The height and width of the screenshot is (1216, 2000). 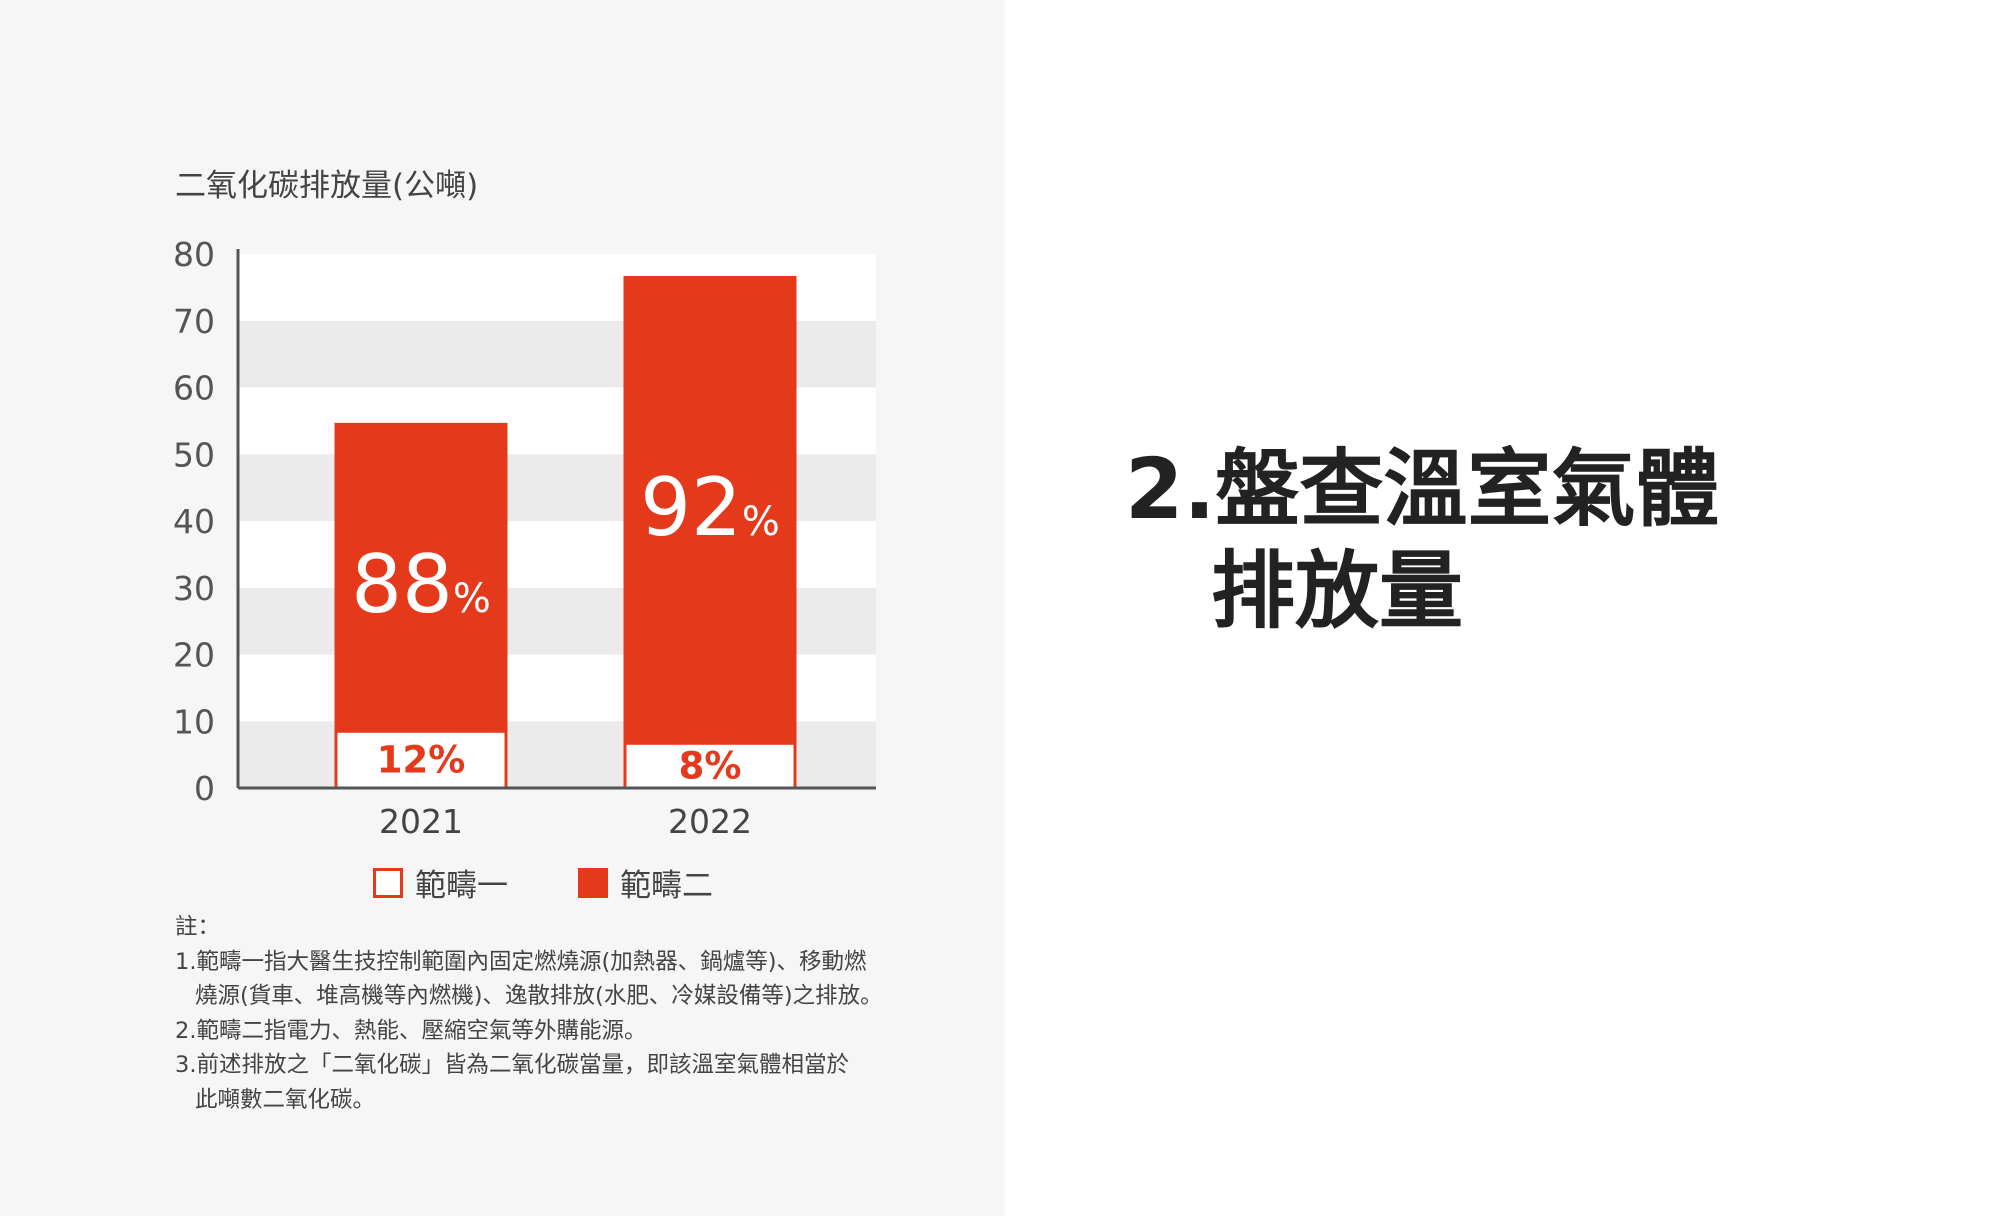 What do you see at coordinates (512, 1065) in the screenshot?
I see `note-line: 3.前述排放之「二氧化碳」皆為二氧化碳當量，即該溫室氣體相當於` at bounding box center [512, 1065].